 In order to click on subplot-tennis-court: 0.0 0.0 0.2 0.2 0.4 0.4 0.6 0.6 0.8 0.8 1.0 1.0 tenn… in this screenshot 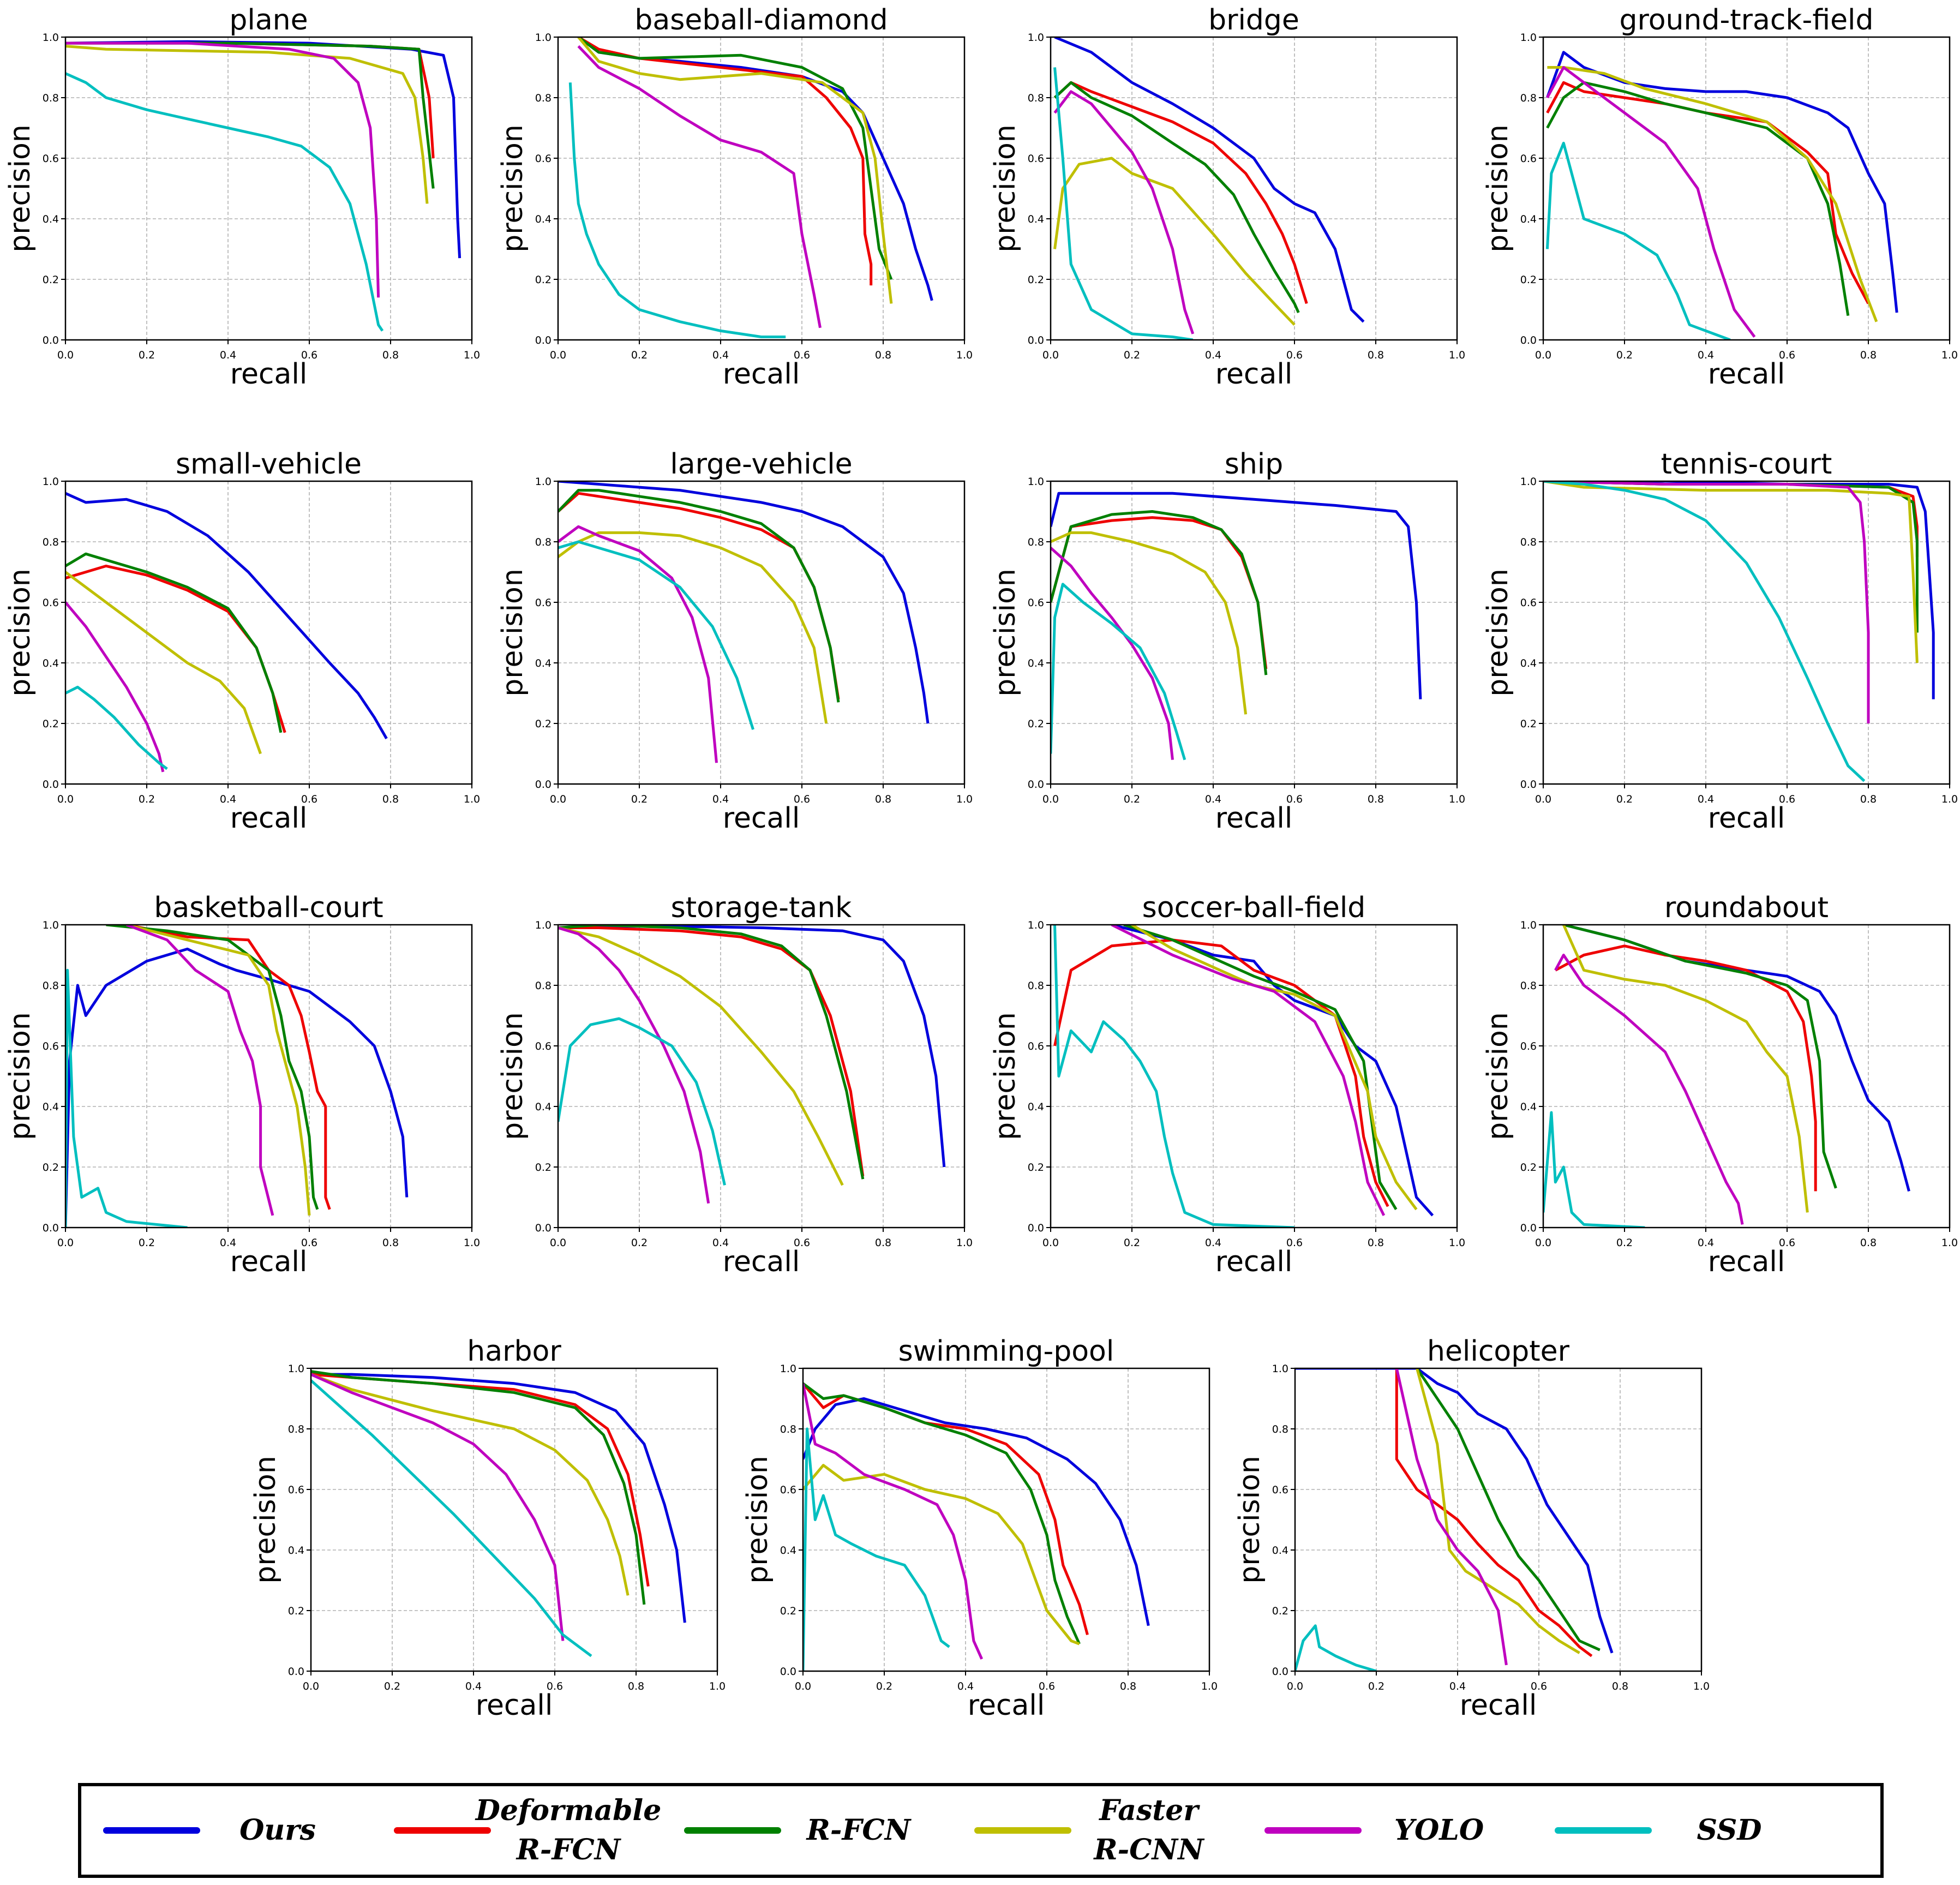, I will do `click(1720, 641)`.